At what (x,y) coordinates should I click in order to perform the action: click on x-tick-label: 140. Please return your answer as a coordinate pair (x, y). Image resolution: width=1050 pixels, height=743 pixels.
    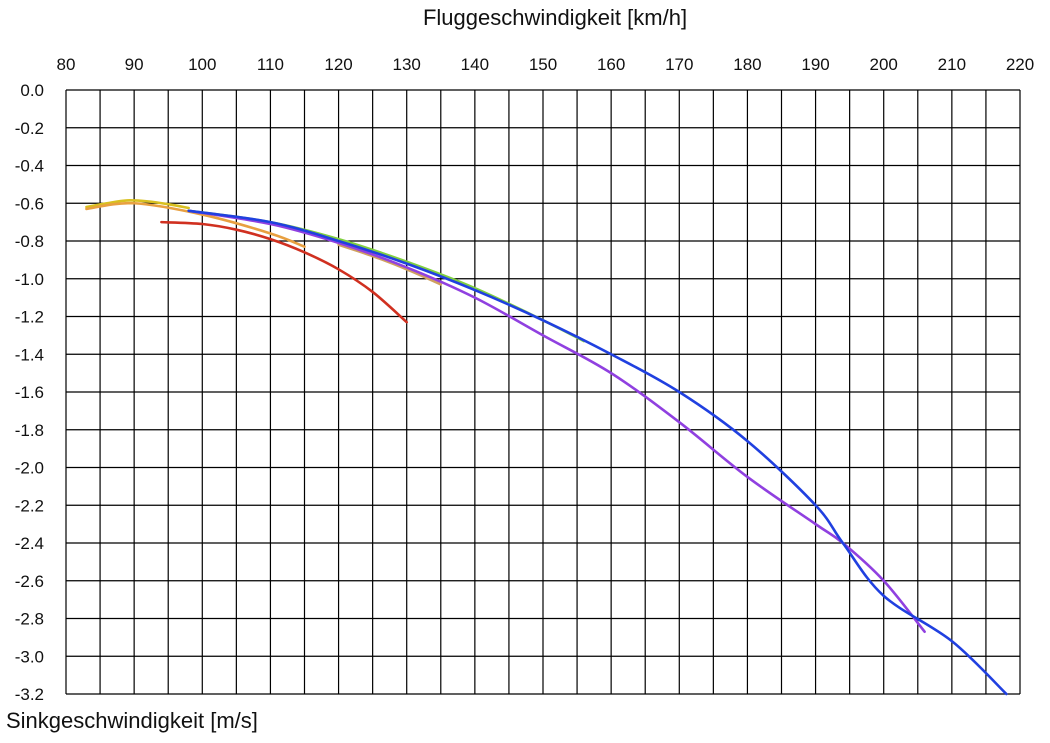
    Looking at the image, I should click on (475, 64).